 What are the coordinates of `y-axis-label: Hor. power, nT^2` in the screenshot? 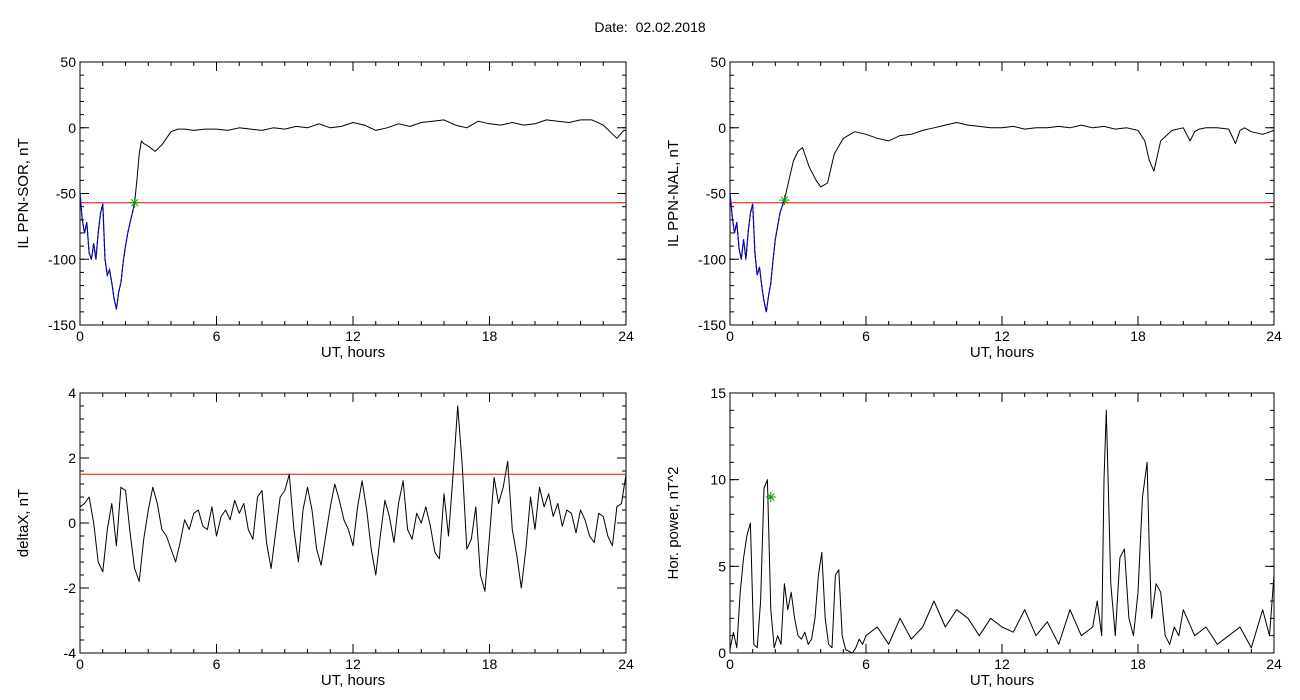 It's located at (673, 523).